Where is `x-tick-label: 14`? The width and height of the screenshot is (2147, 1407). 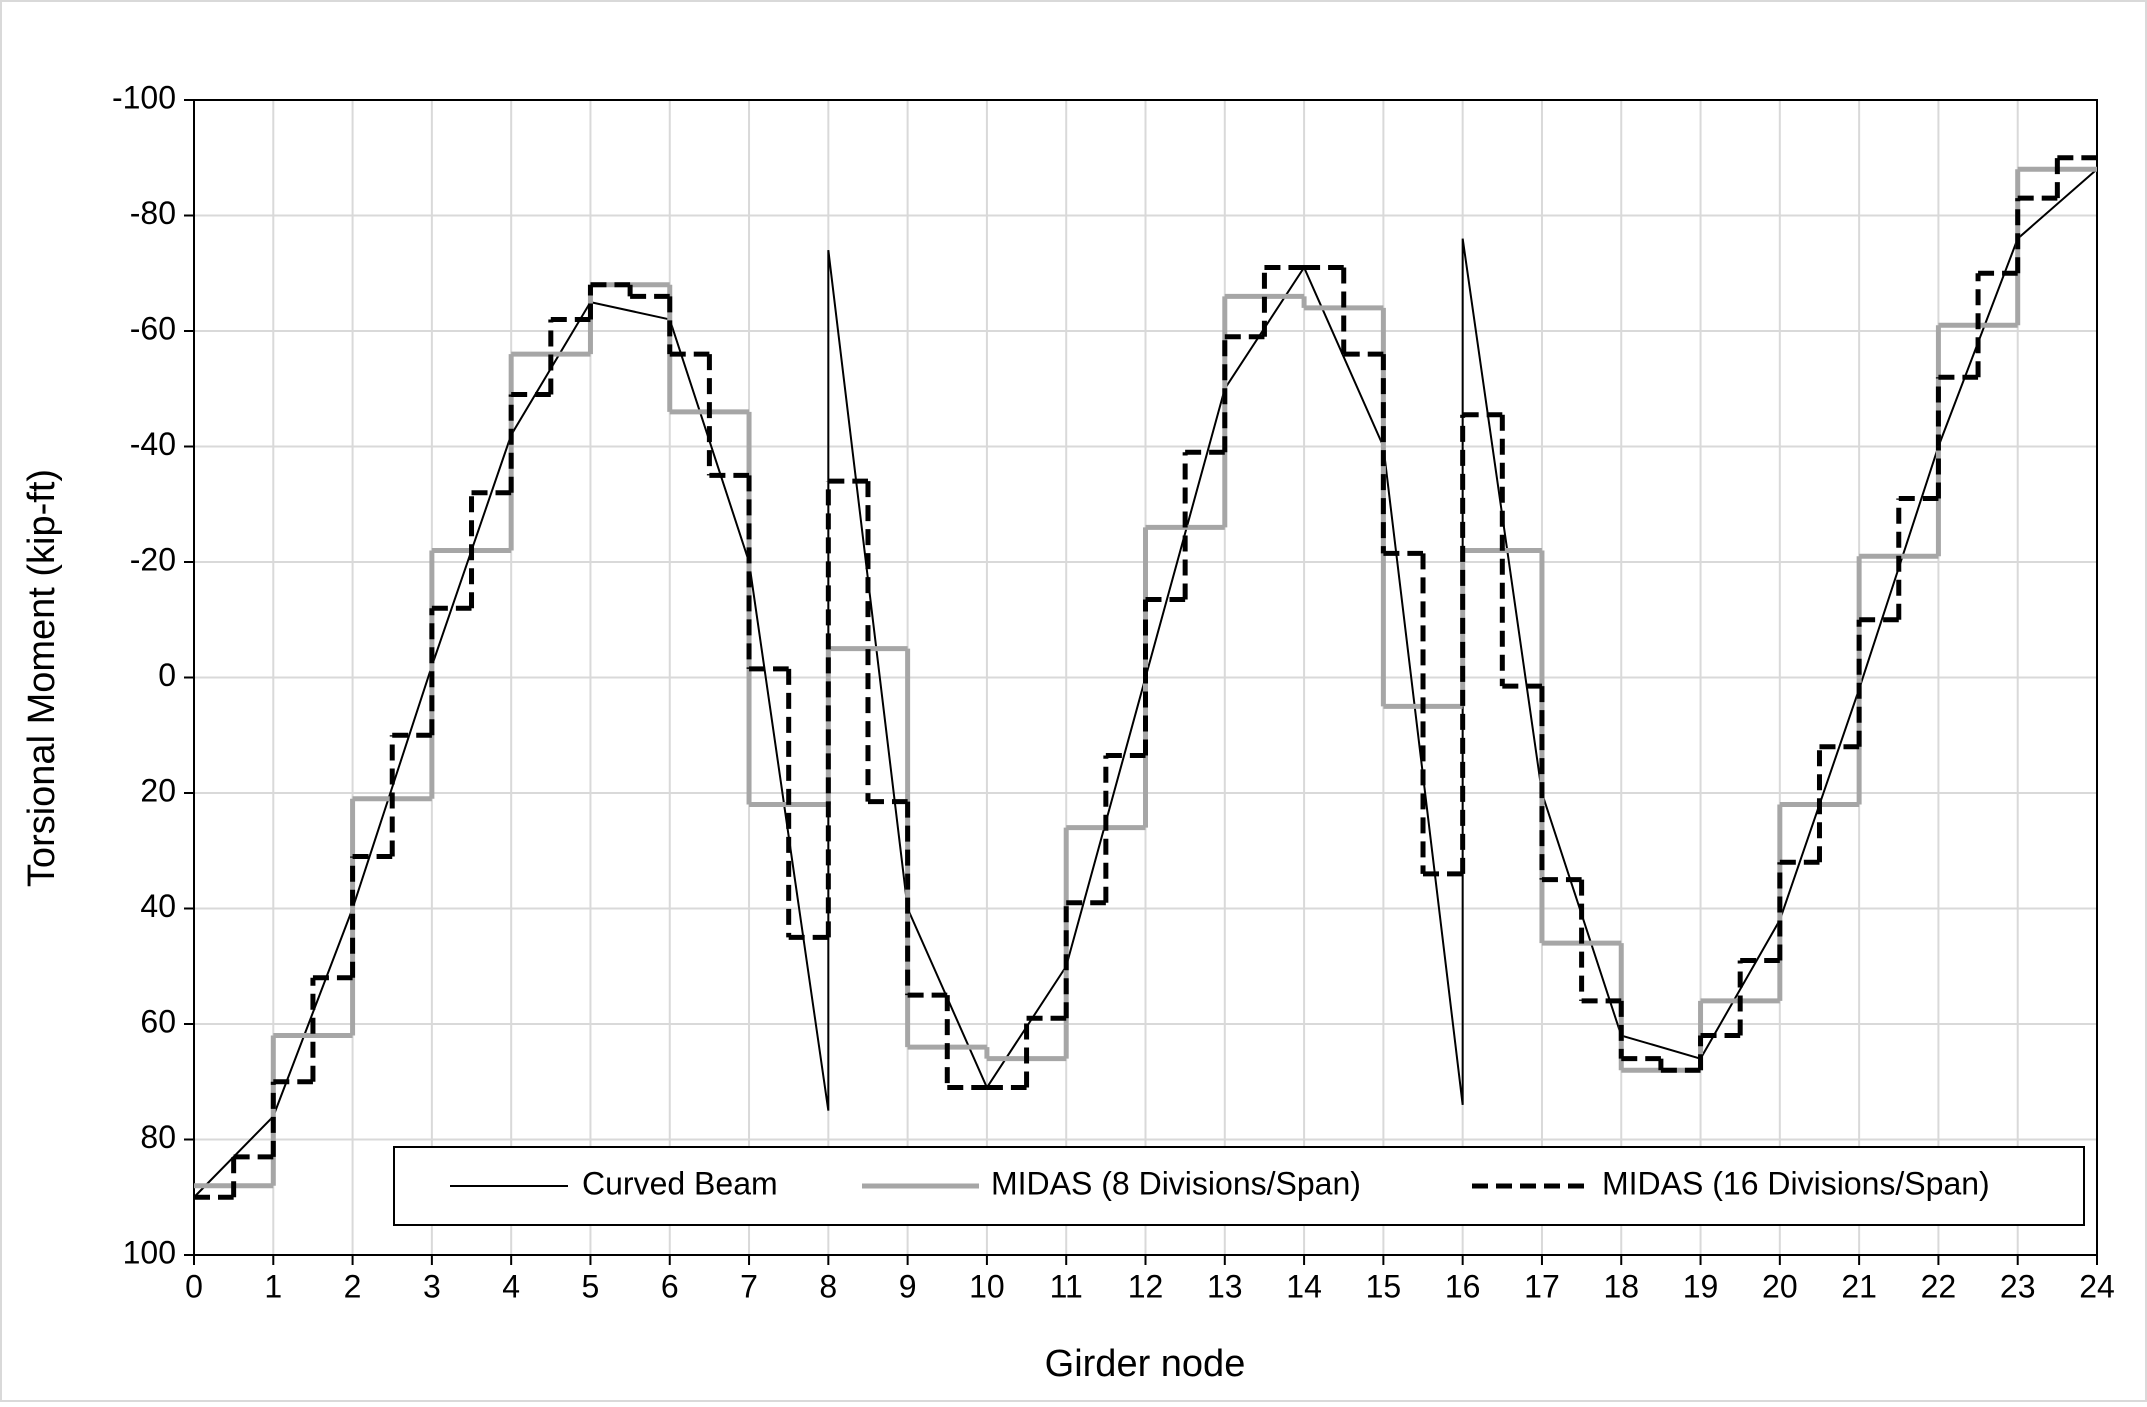
x-tick-label: 14 is located at coordinates (1304, 1286).